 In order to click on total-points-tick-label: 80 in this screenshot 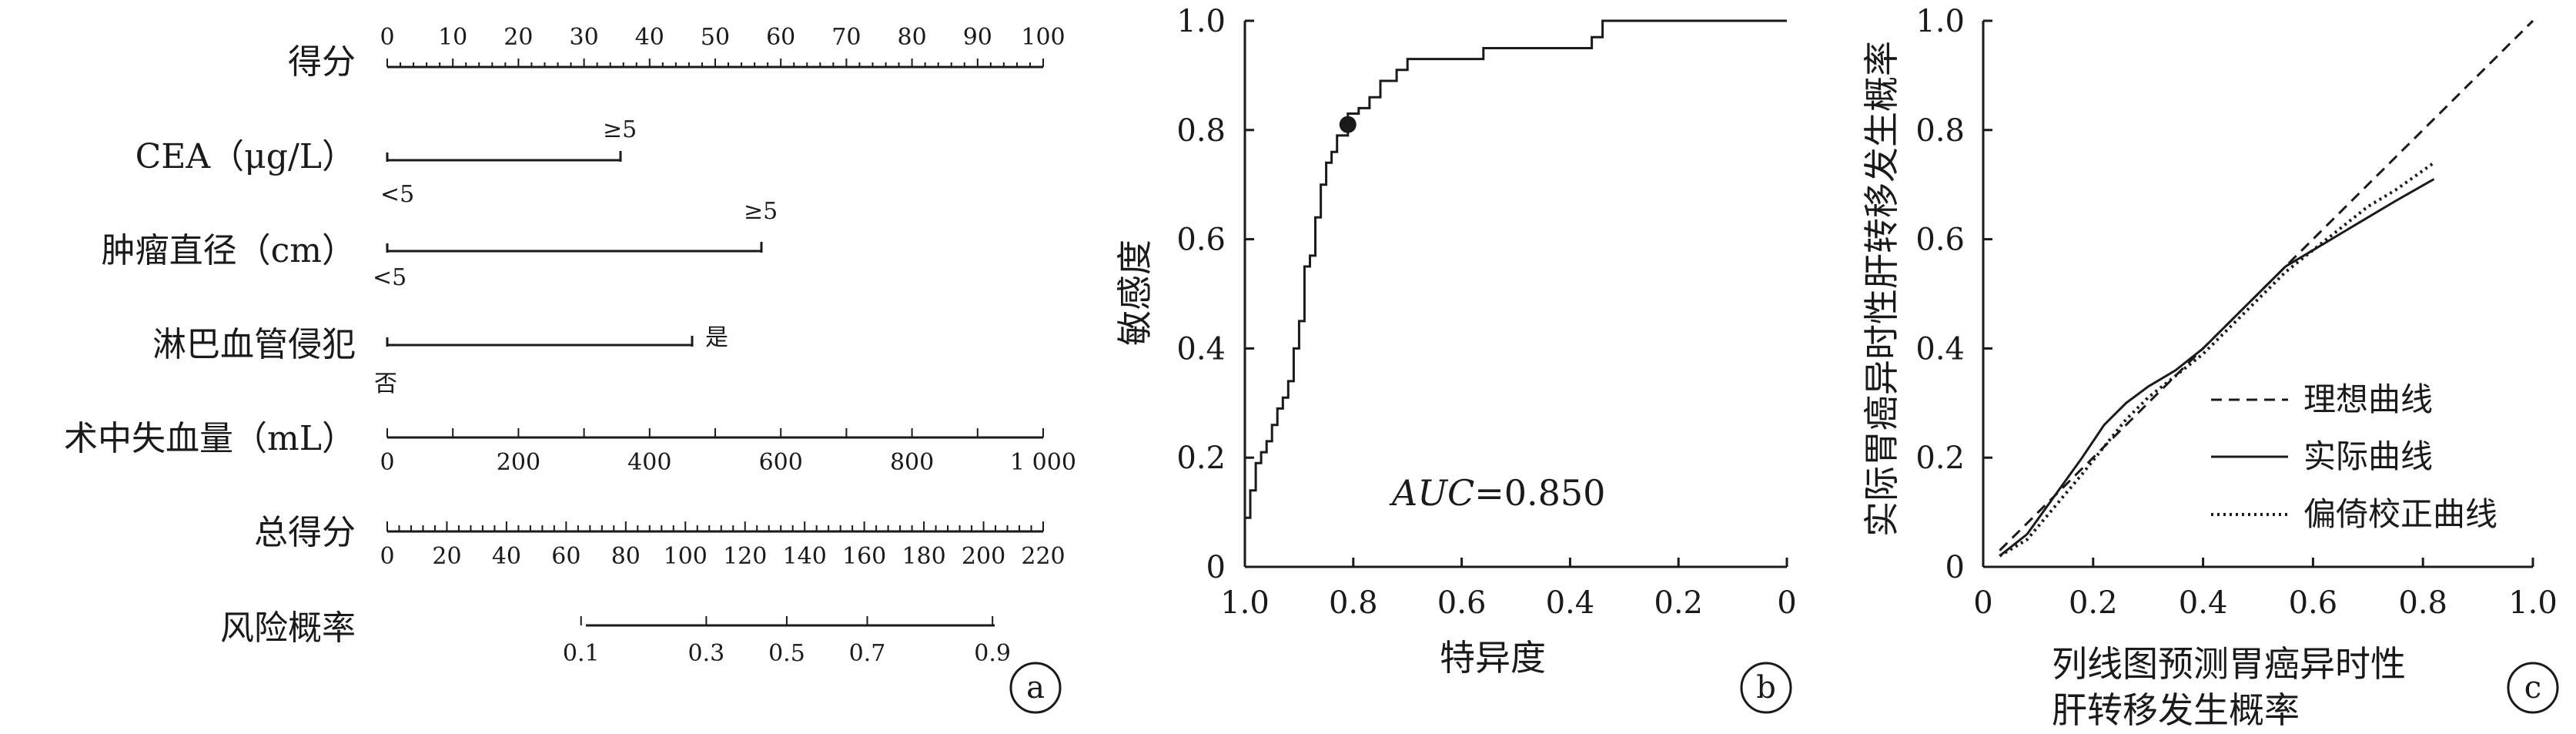, I will do `click(626, 556)`.